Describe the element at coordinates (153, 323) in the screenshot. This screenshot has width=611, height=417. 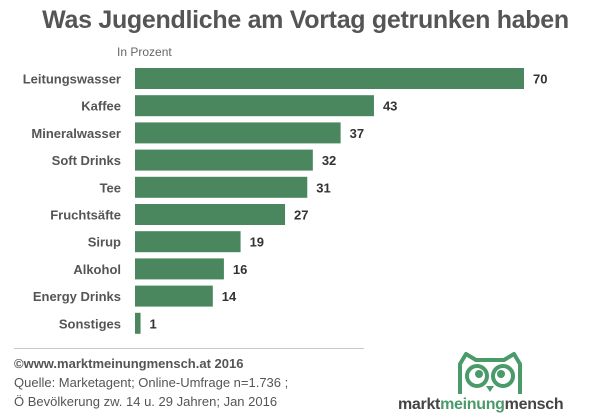
I see `value-label: 1` at that location.